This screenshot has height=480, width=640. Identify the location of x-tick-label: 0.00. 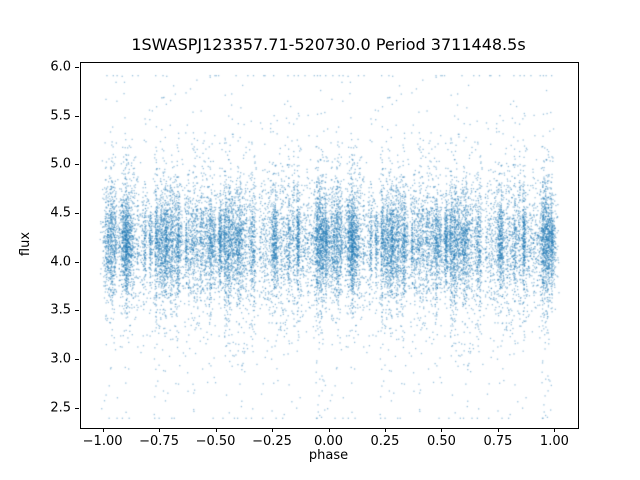
(328, 441).